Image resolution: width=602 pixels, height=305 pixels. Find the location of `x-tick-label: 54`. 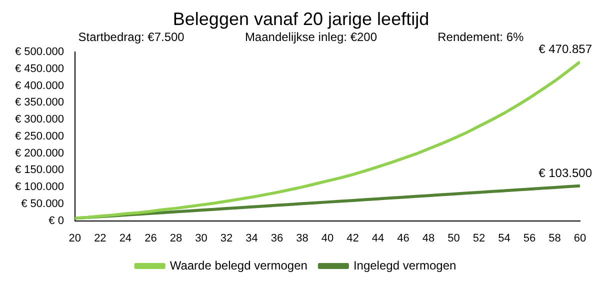

x-tick-label: 54 is located at coordinates (504, 238).